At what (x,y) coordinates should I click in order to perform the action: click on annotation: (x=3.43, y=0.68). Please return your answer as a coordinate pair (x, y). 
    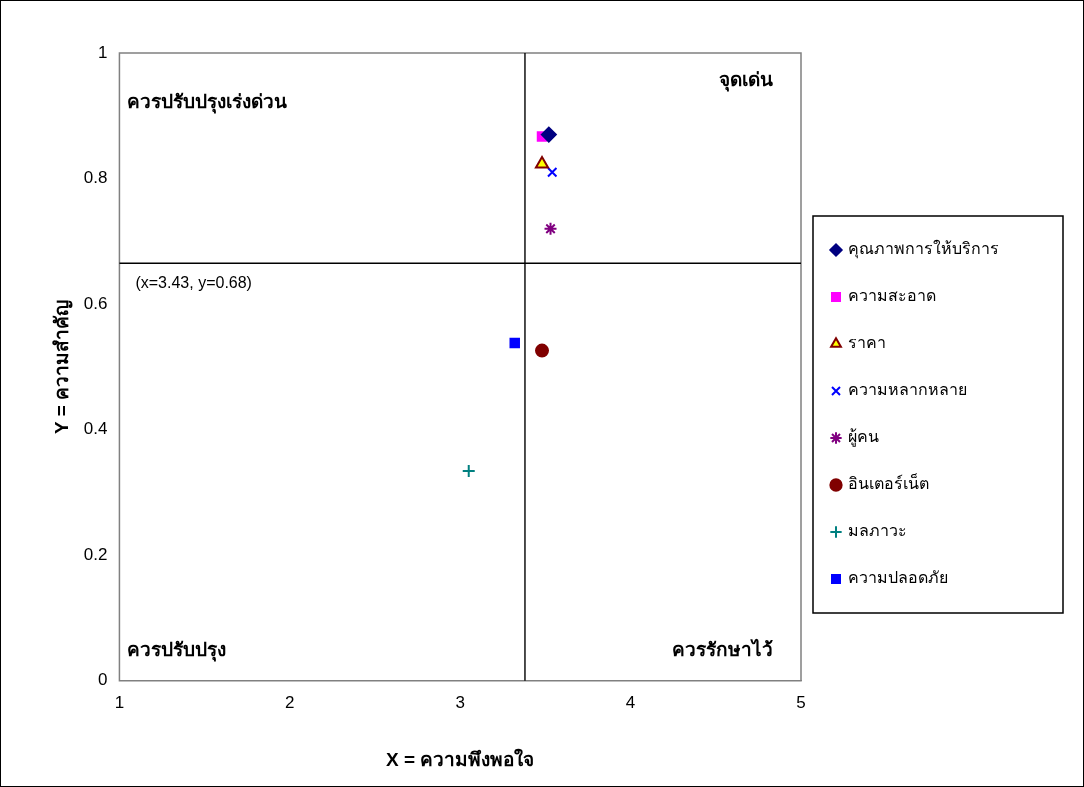
    Looking at the image, I should click on (193, 282).